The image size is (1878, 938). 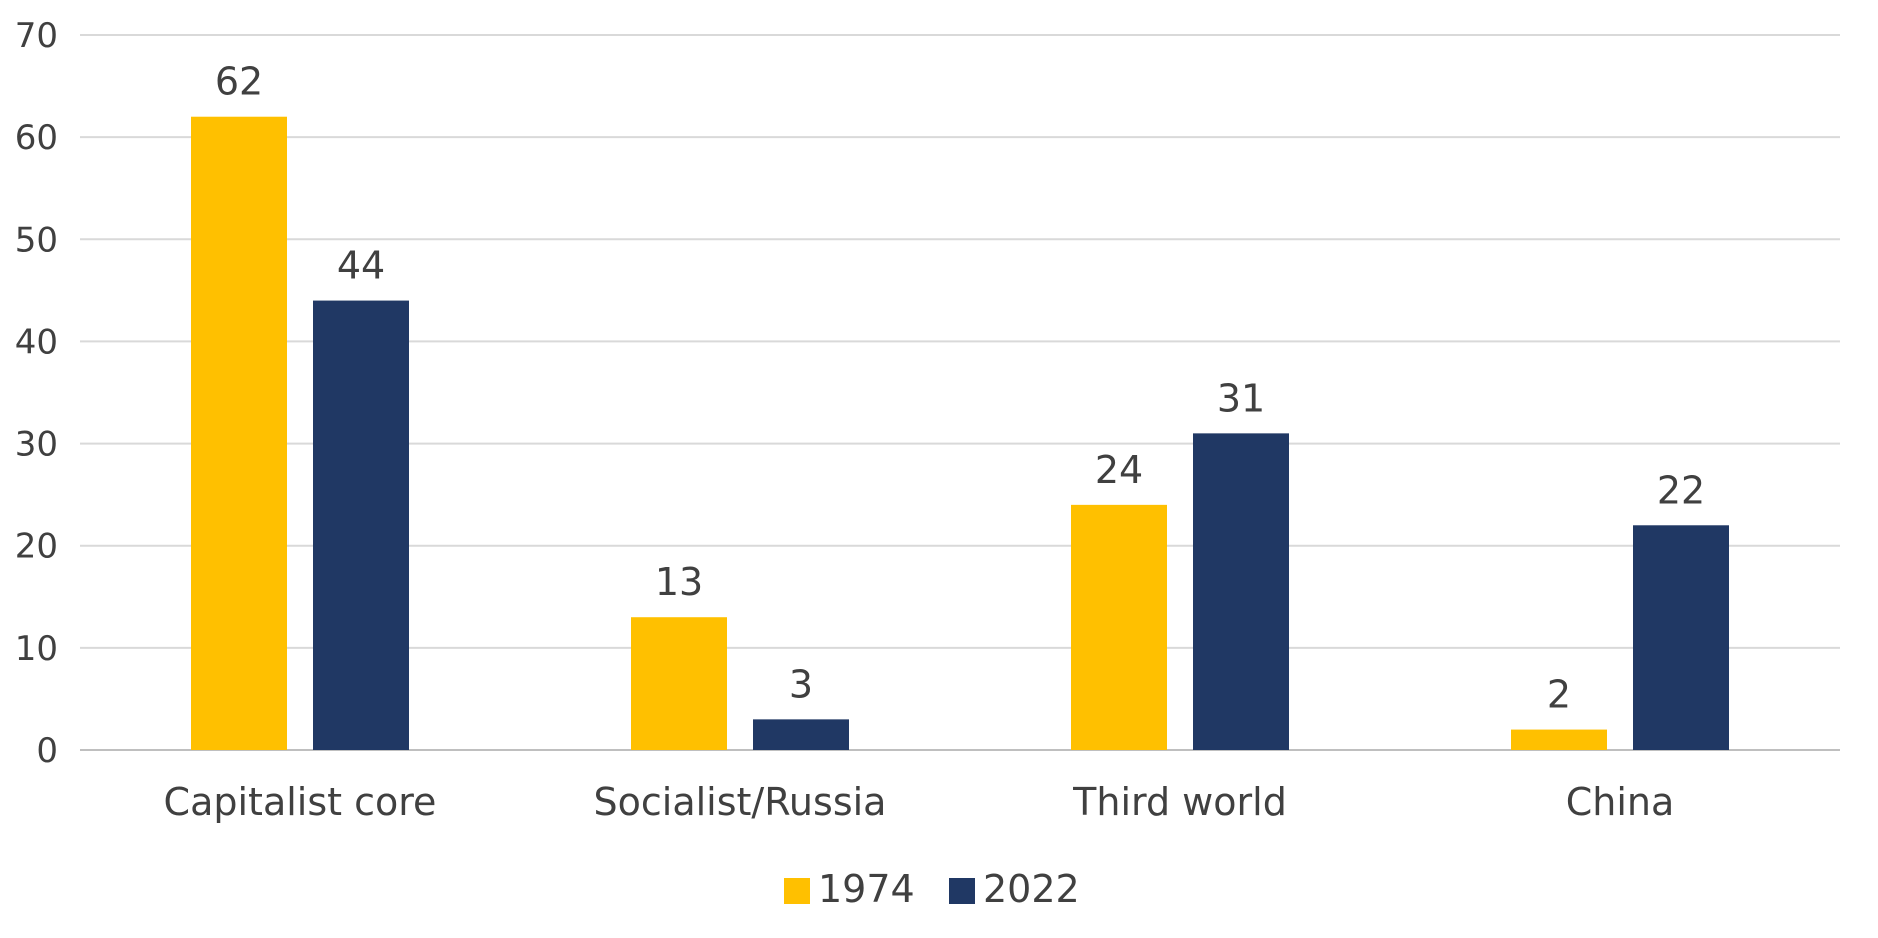 I want to click on bar-1974-capitalist-core, so click(x=239, y=433).